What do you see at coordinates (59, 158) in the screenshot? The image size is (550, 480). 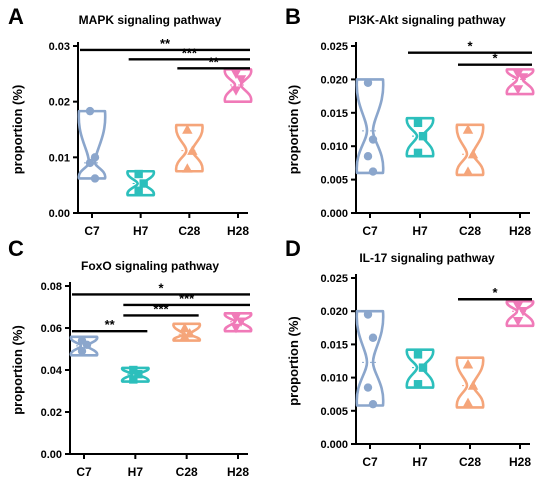 I see `y-tick-label: 0.01` at bounding box center [59, 158].